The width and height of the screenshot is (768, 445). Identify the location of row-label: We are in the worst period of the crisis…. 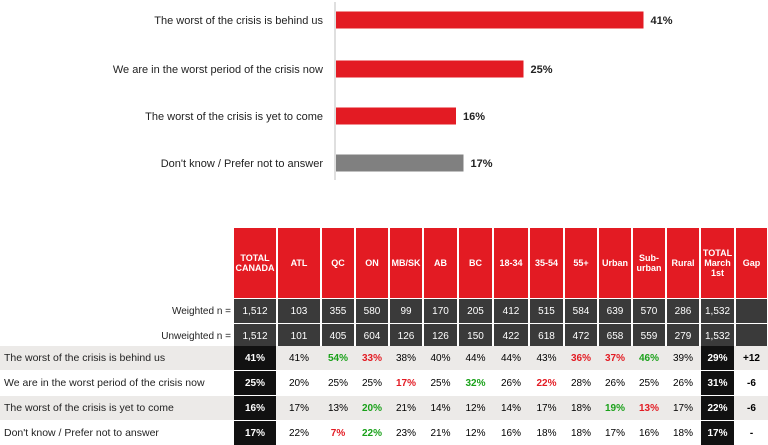
(104, 383).